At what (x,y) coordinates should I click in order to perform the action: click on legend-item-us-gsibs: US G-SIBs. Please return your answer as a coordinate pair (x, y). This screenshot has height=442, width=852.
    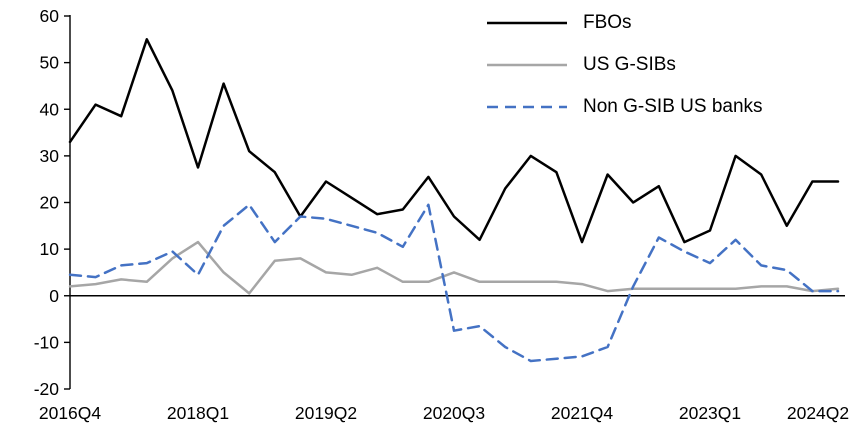
    Looking at the image, I should click on (625, 65).